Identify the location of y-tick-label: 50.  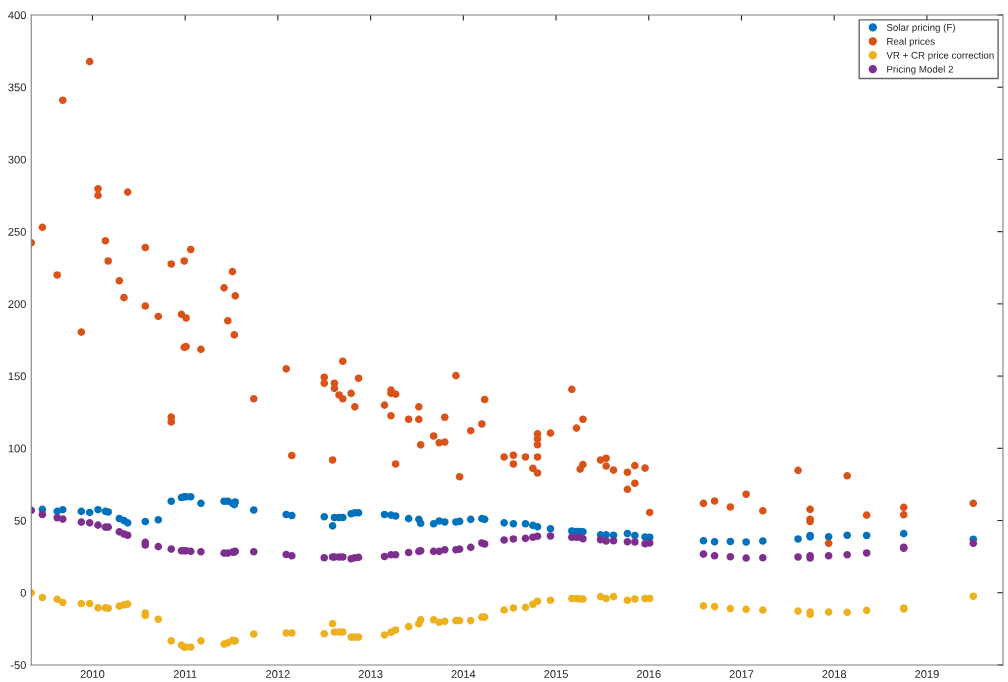
(20, 520).